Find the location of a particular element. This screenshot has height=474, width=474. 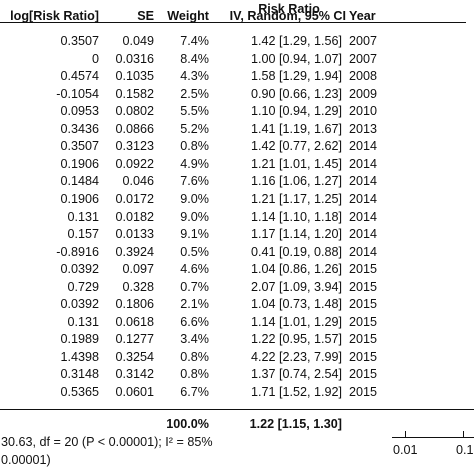

se-cell: 0.0601 is located at coordinates (134, 392).